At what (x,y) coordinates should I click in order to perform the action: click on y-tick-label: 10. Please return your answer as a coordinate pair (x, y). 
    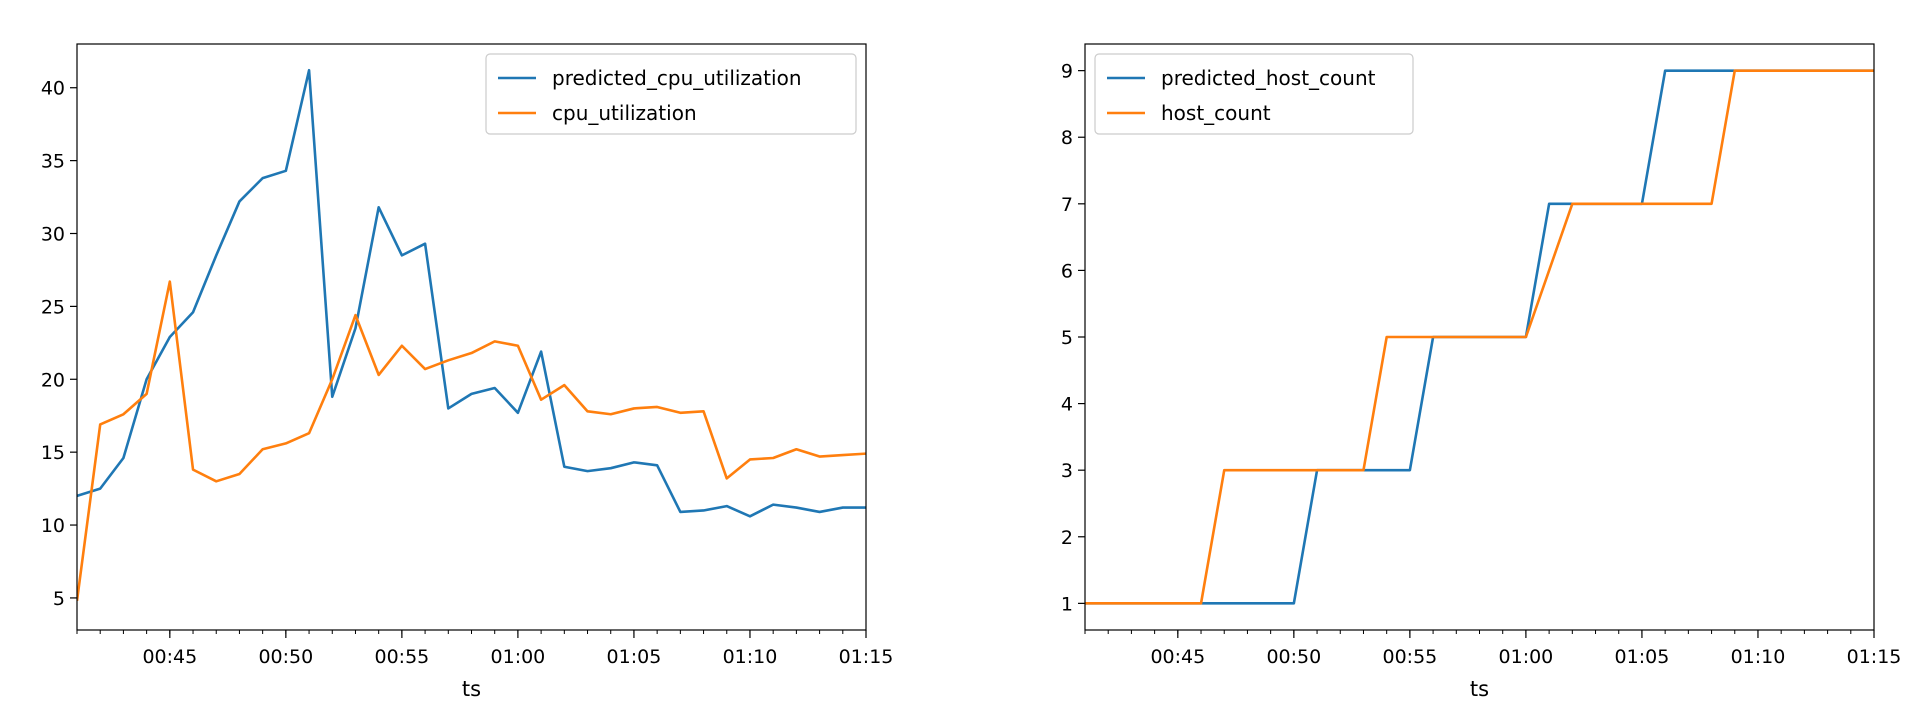
    Looking at the image, I should click on (53, 526).